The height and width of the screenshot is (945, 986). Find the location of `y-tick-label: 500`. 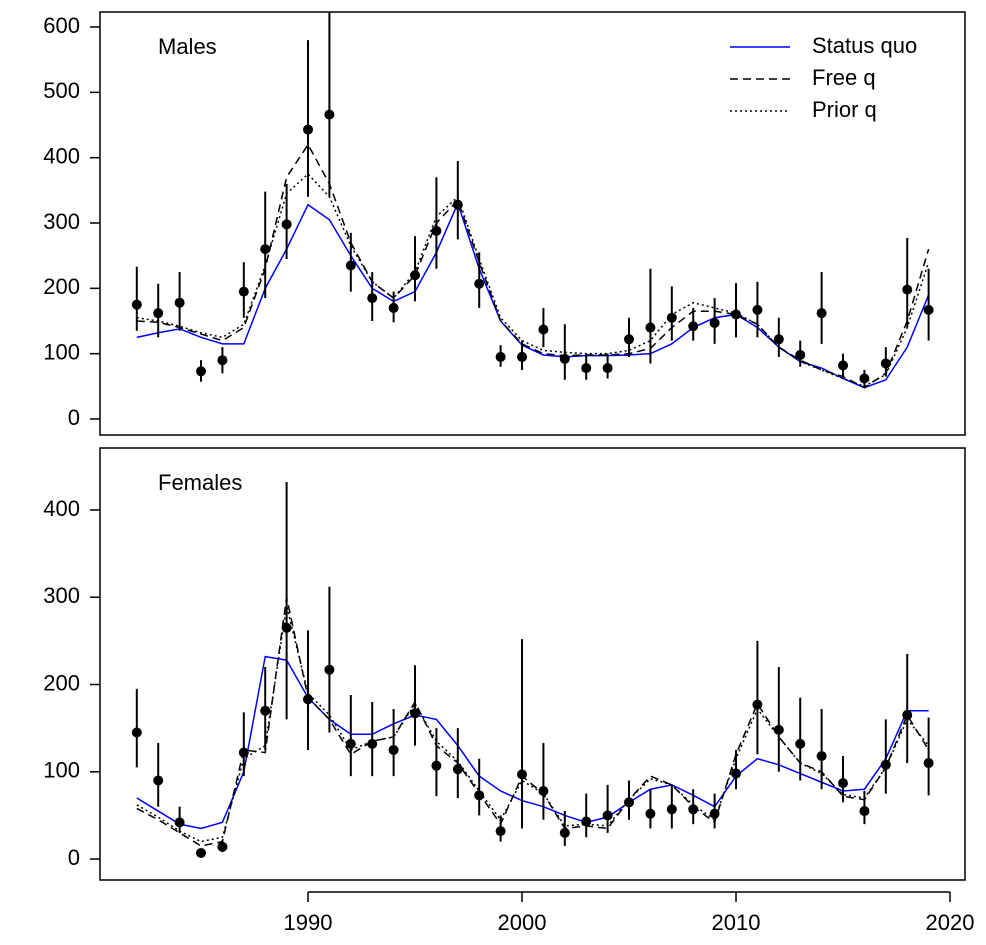

y-tick-label: 500 is located at coordinates (61, 90).